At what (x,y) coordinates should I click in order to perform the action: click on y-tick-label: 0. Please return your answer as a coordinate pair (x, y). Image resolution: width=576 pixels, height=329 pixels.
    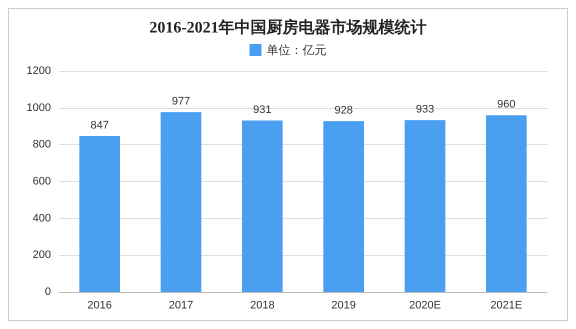
    Looking at the image, I should click on (47, 292).